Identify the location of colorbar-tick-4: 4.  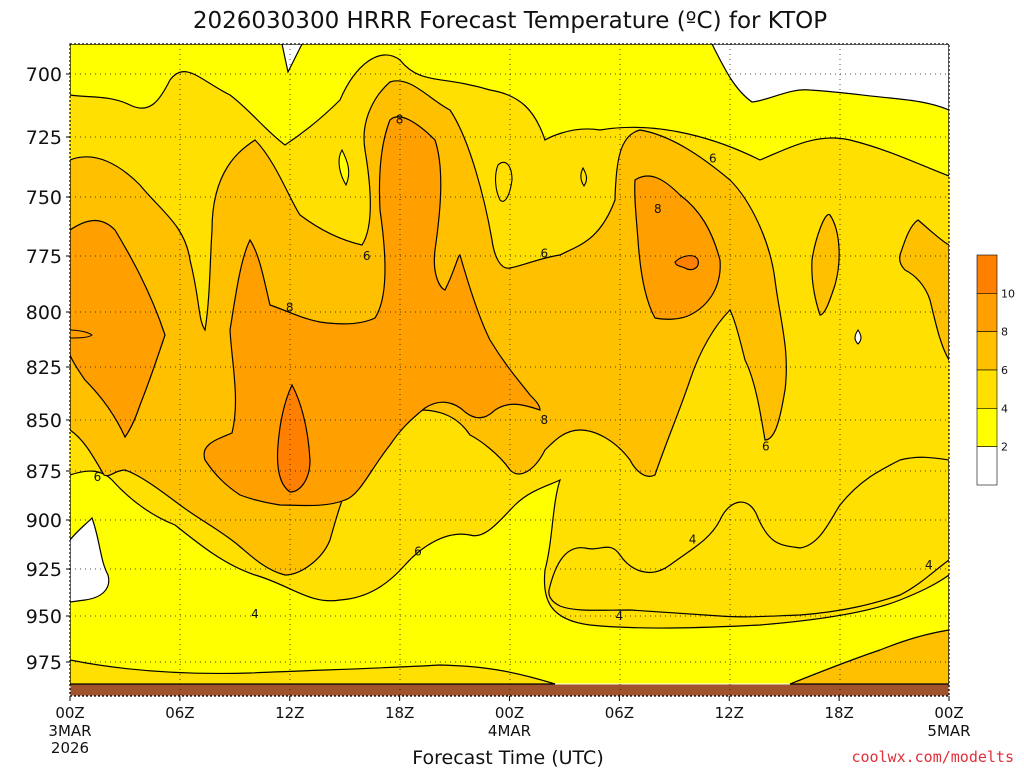
(1004, 408).